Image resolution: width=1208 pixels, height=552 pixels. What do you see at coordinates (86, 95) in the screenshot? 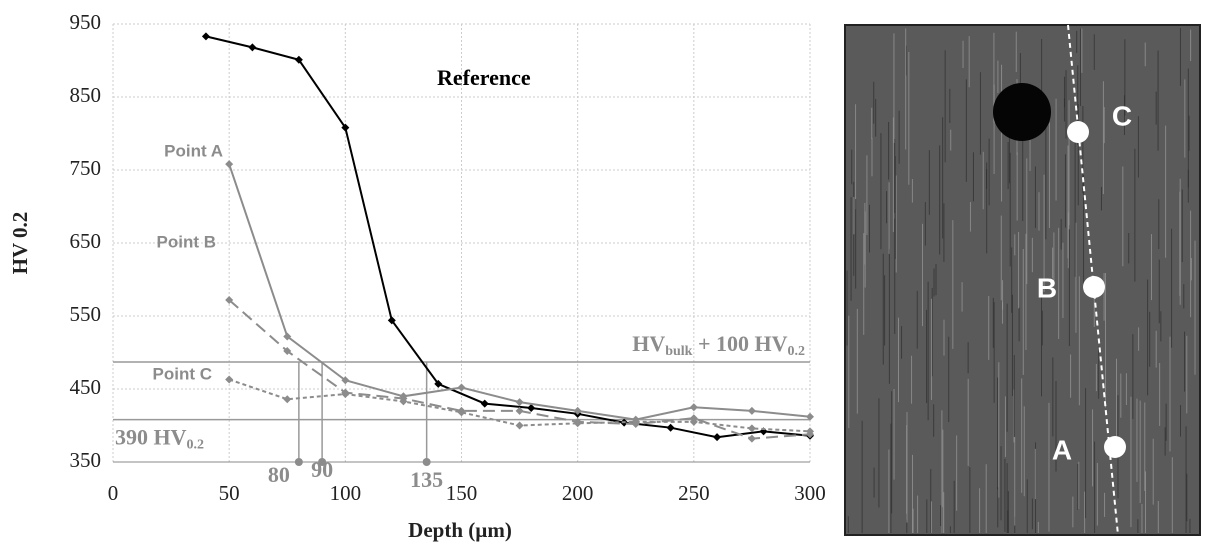
I see `y-tick-label: 850` at bounding box center [86, 95].